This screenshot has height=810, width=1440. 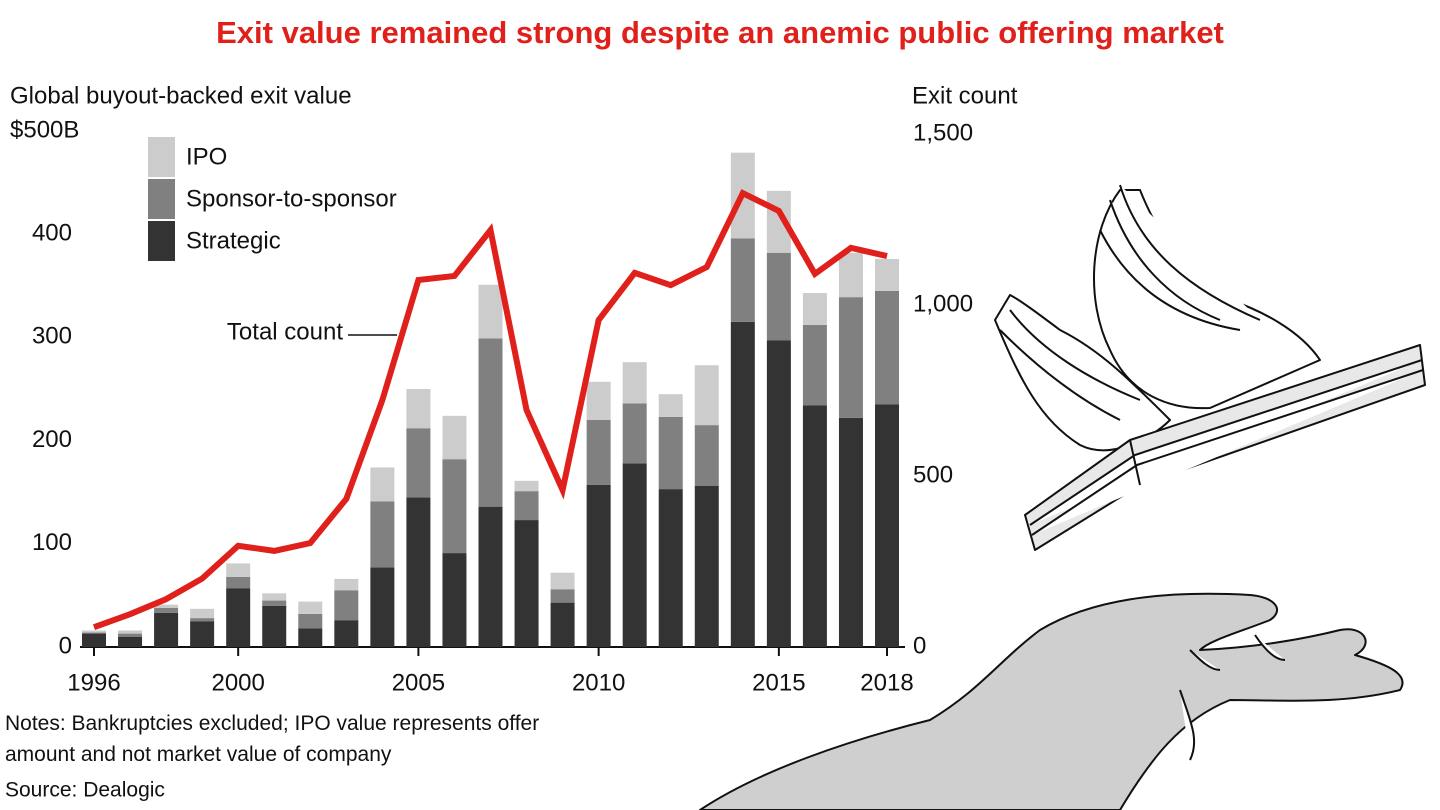 What do you see at coordinates (886, 682) in the screenshot?
I see `x-tick-label: 2018` at bounding box center [886, 682].